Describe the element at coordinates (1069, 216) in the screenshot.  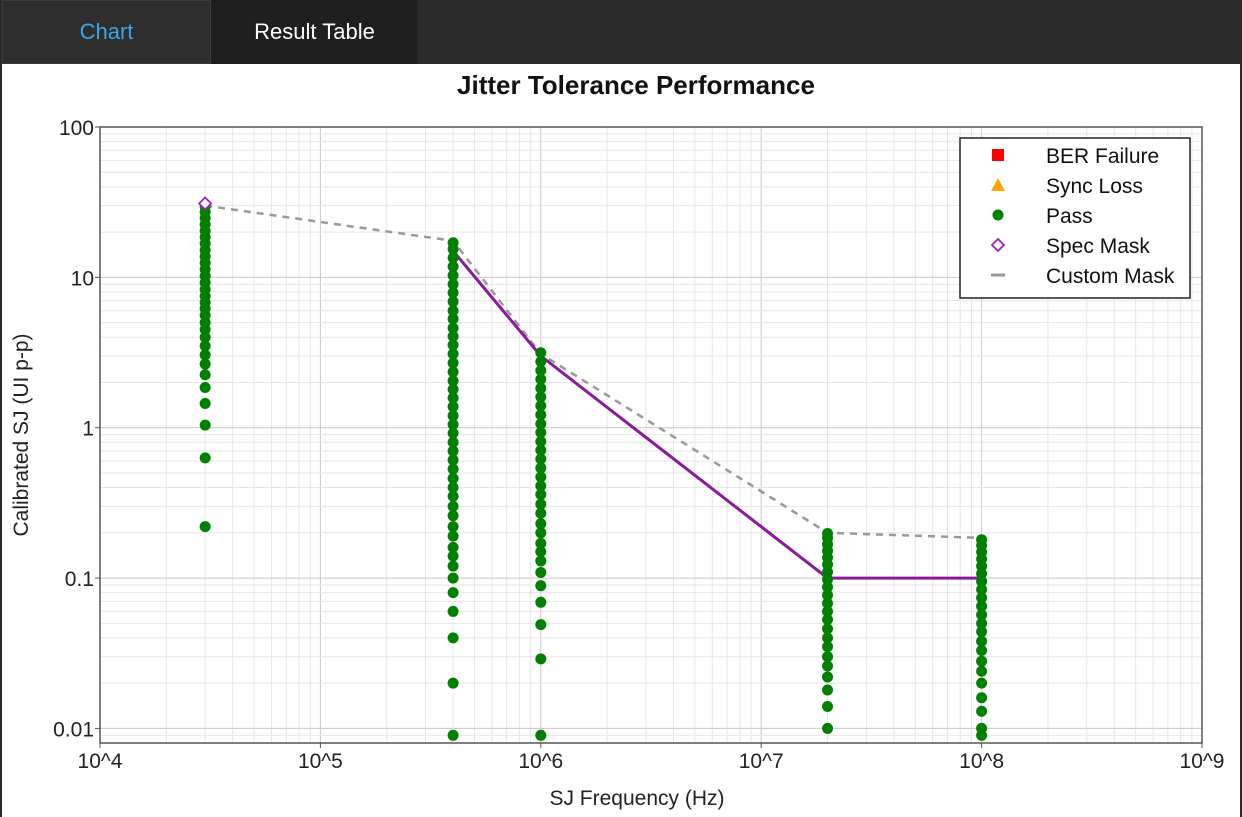
I see `legend-label: Pass` at that location.